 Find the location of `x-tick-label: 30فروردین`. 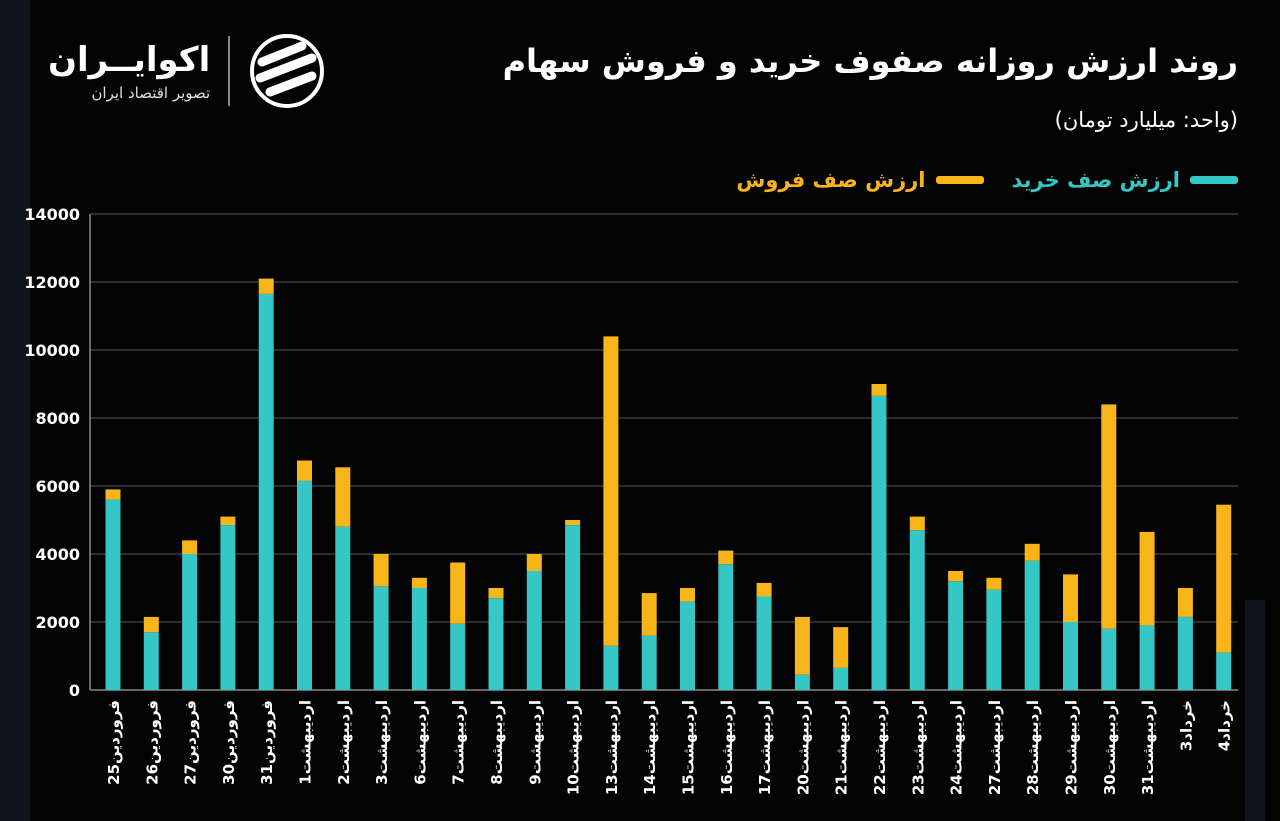

x-tick-label: 30فروردین is located at coordinates (229, 742).